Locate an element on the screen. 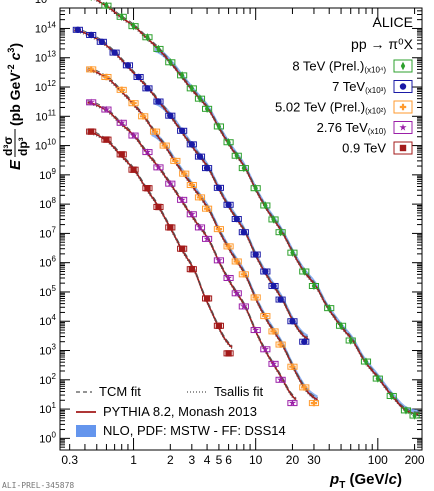 The height and width of the screenshot is (491, 434). x-tick-label: 1 is located at coordinates (133, 460).